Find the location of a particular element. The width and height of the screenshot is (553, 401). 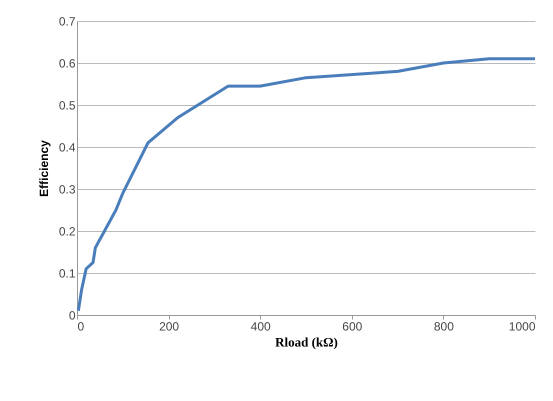

y-tick-label: 0.5 is located at coordinates (67, 105).